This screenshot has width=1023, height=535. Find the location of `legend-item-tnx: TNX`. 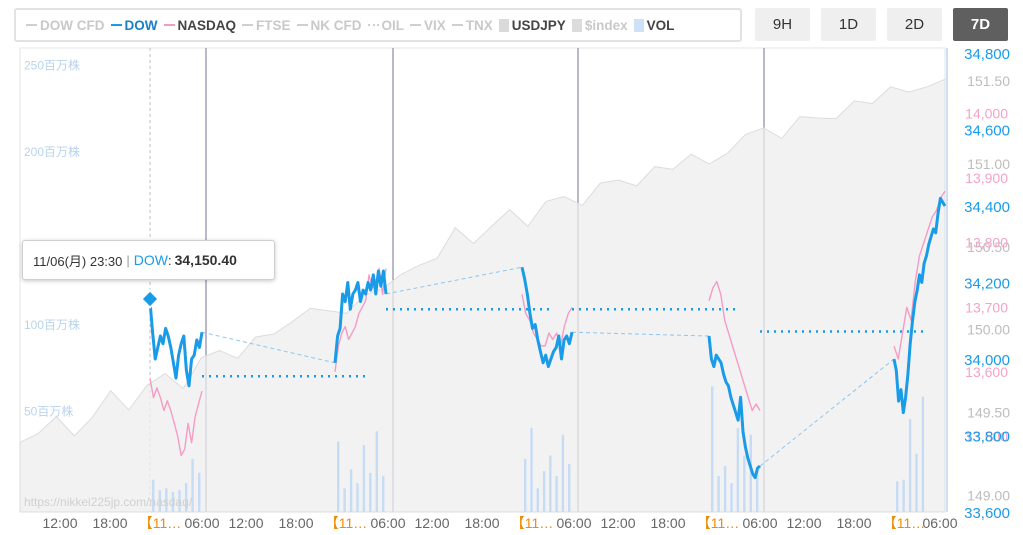

legend-item-tnx: TNX is located at coordinates (472, 25).